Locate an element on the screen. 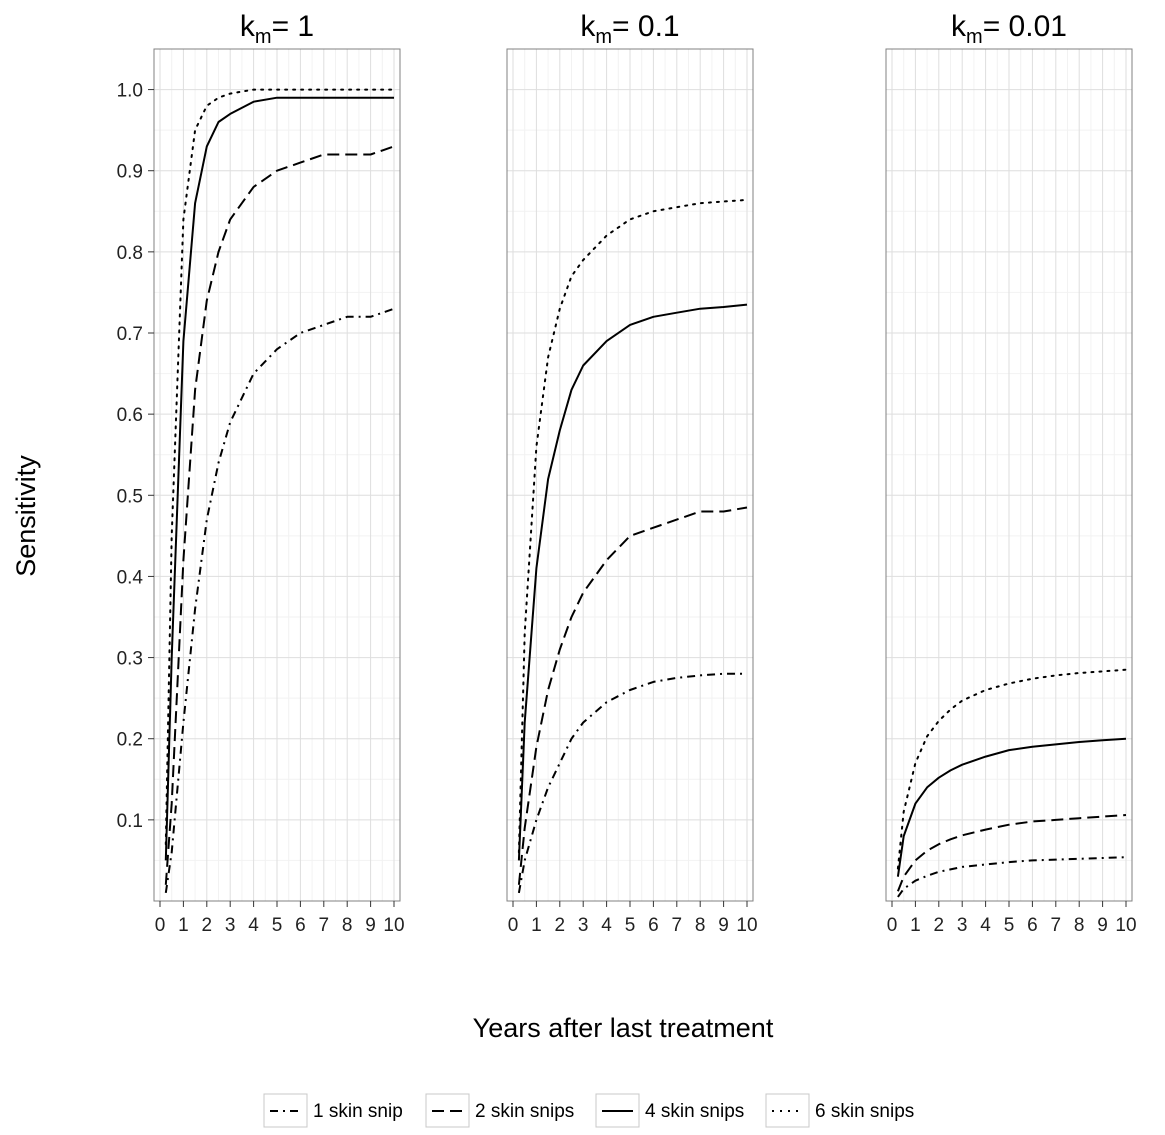 Image resolution: width=1165 pixels, height=1135 pixels. y-tick-label: 0.6 is located at coordinates (130, 415).